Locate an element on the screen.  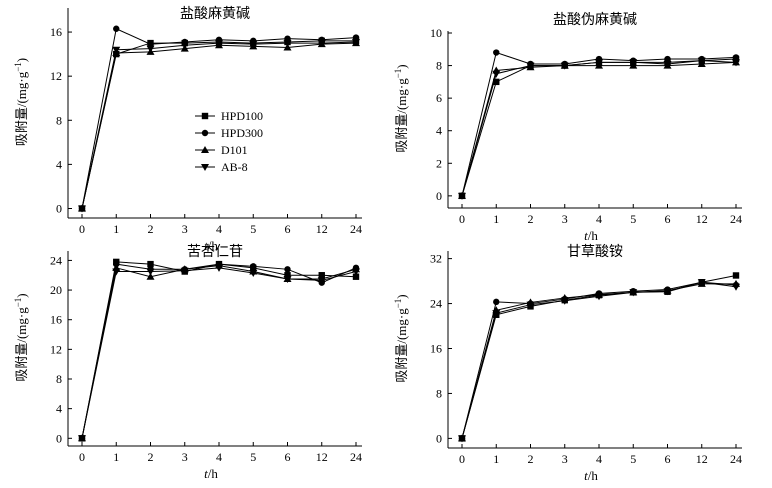
legend-label: AB-8 is located at coordinates (234, 167).